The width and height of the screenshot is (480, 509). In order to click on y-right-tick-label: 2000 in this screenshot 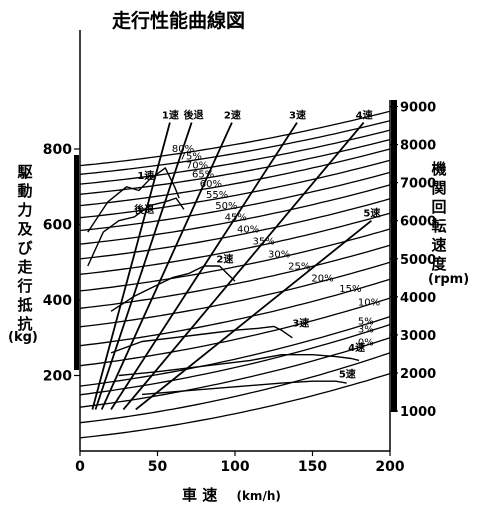, I will do `click(418, 374)`.